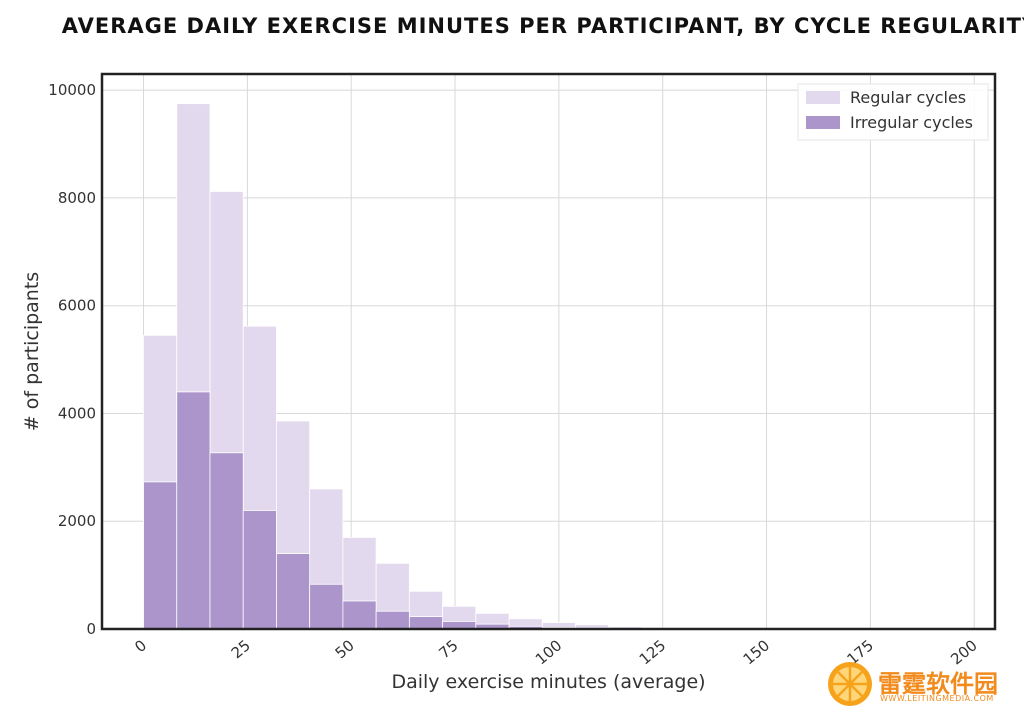 This screenshot has height=712, width=1024. What do you see at coordinates (850, 684) in the screenshot?
I see `orange-slice-icon` at bounding box center [850, 684].